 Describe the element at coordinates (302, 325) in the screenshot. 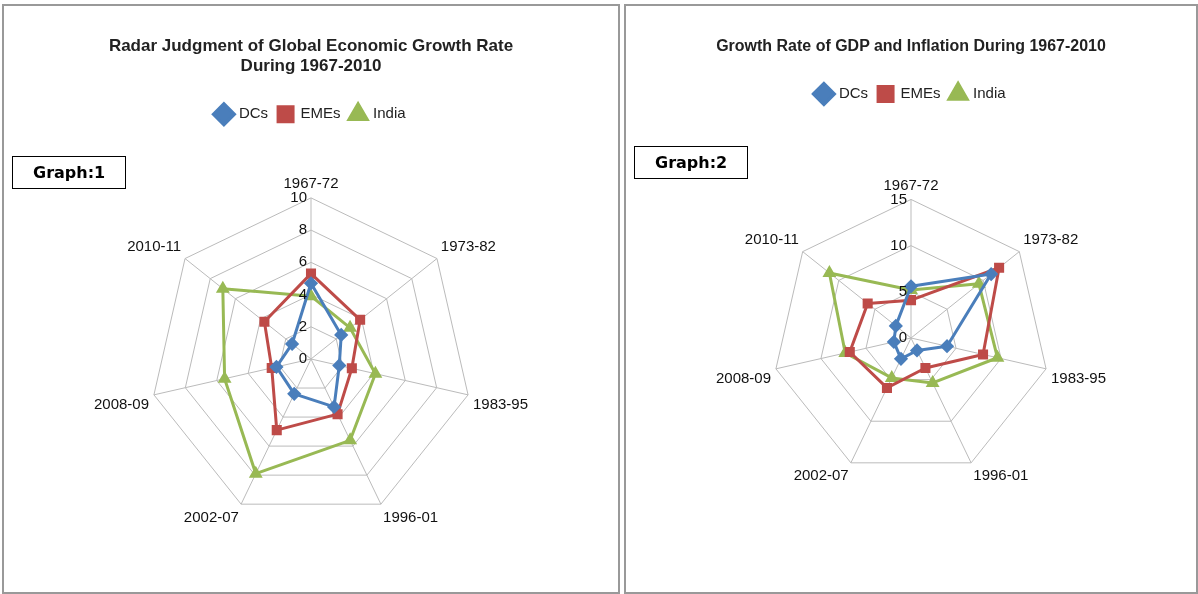

I see `y-tick-label: 2` at that location.